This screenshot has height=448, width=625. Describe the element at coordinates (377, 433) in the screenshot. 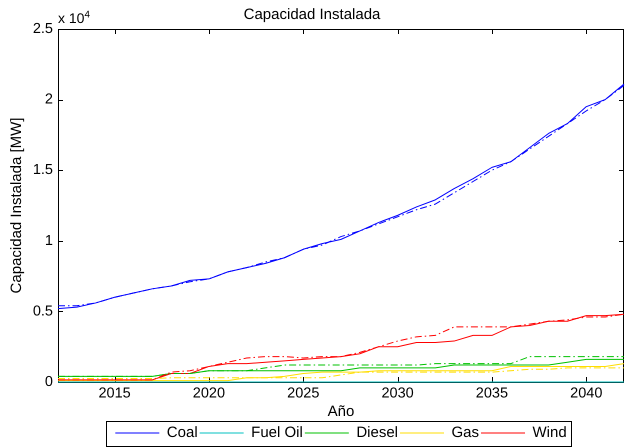

I see `legend-label: Diesel` at that location.